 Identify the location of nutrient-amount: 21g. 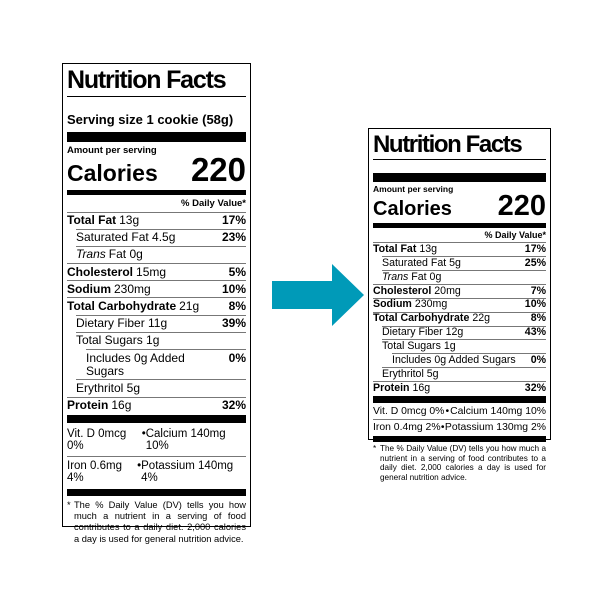
(189, 305).